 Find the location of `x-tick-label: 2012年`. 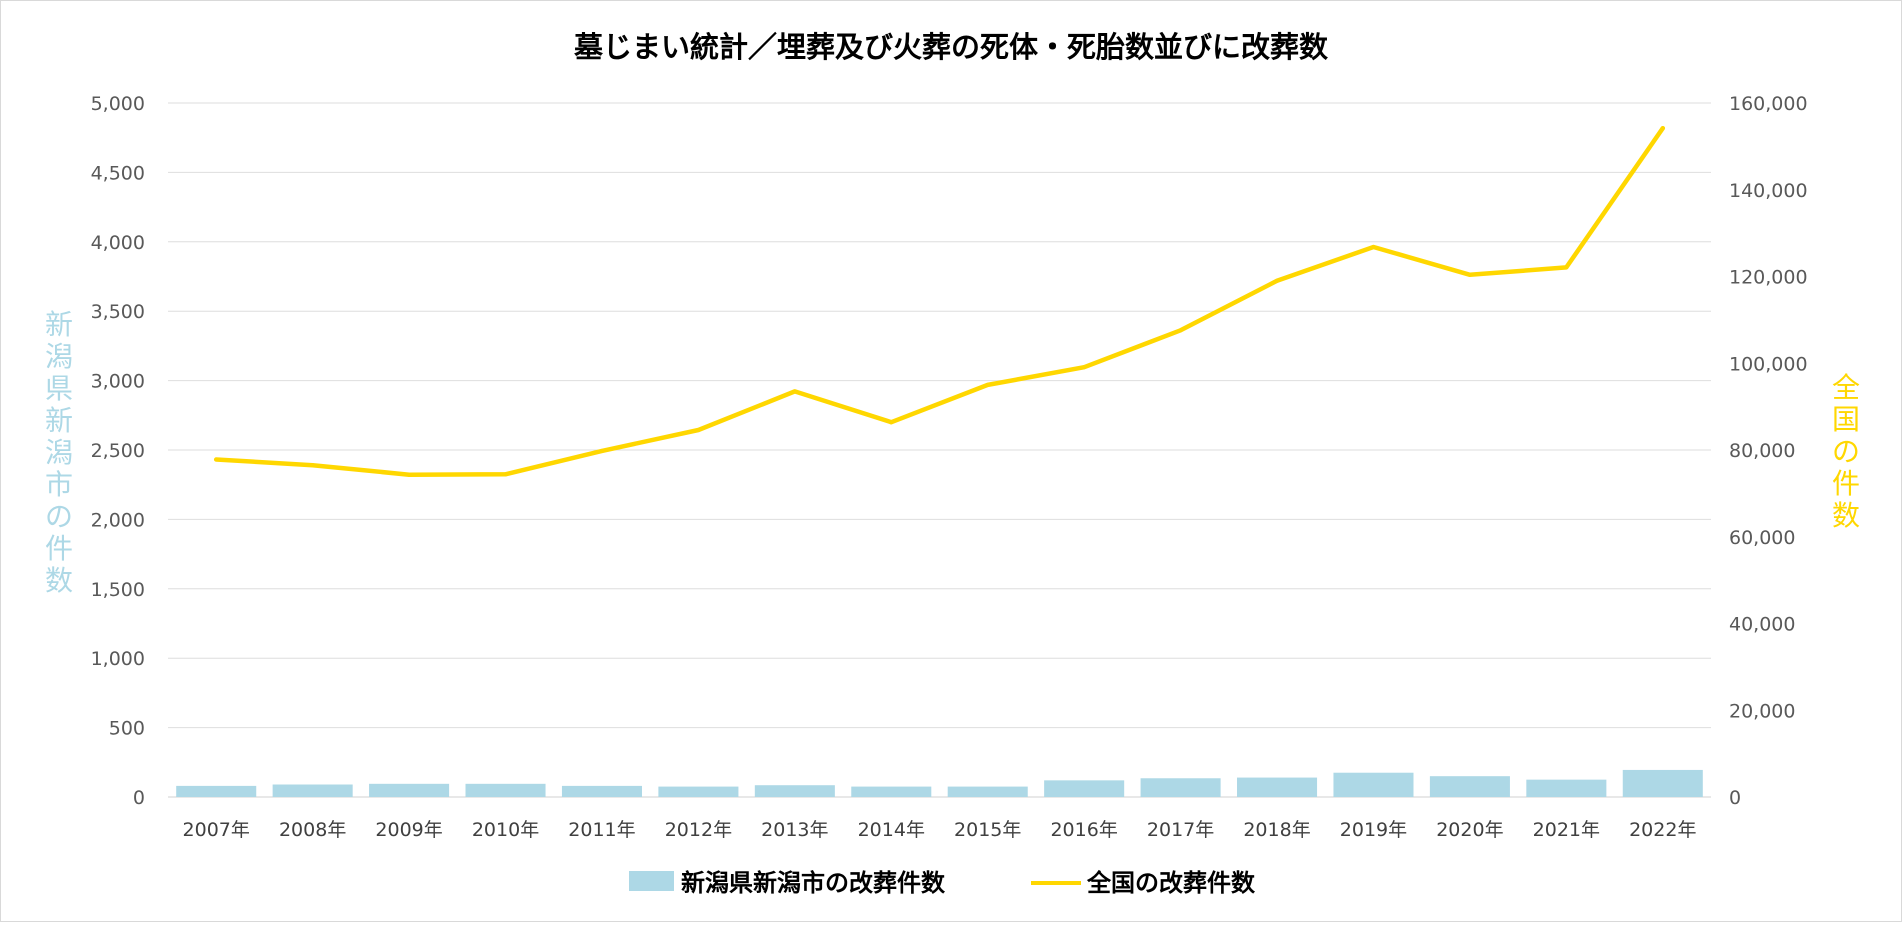

x-tick-label: 2012年 is located at coordinates (698, 830).